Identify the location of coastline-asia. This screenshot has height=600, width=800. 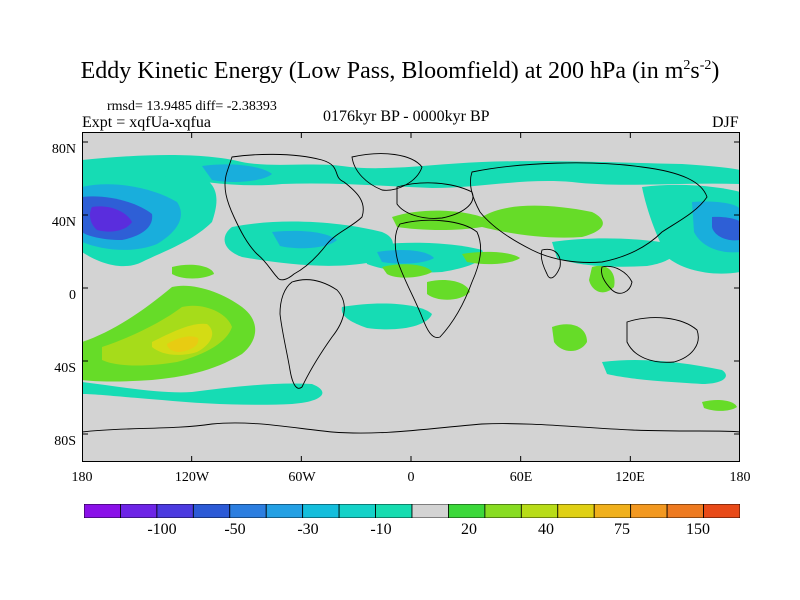
(588, 212).